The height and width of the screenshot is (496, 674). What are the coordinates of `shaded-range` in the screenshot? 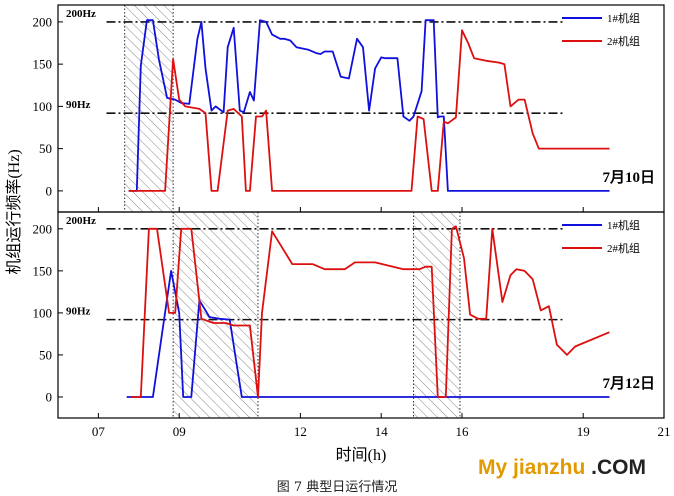 It's located at (215, 315).